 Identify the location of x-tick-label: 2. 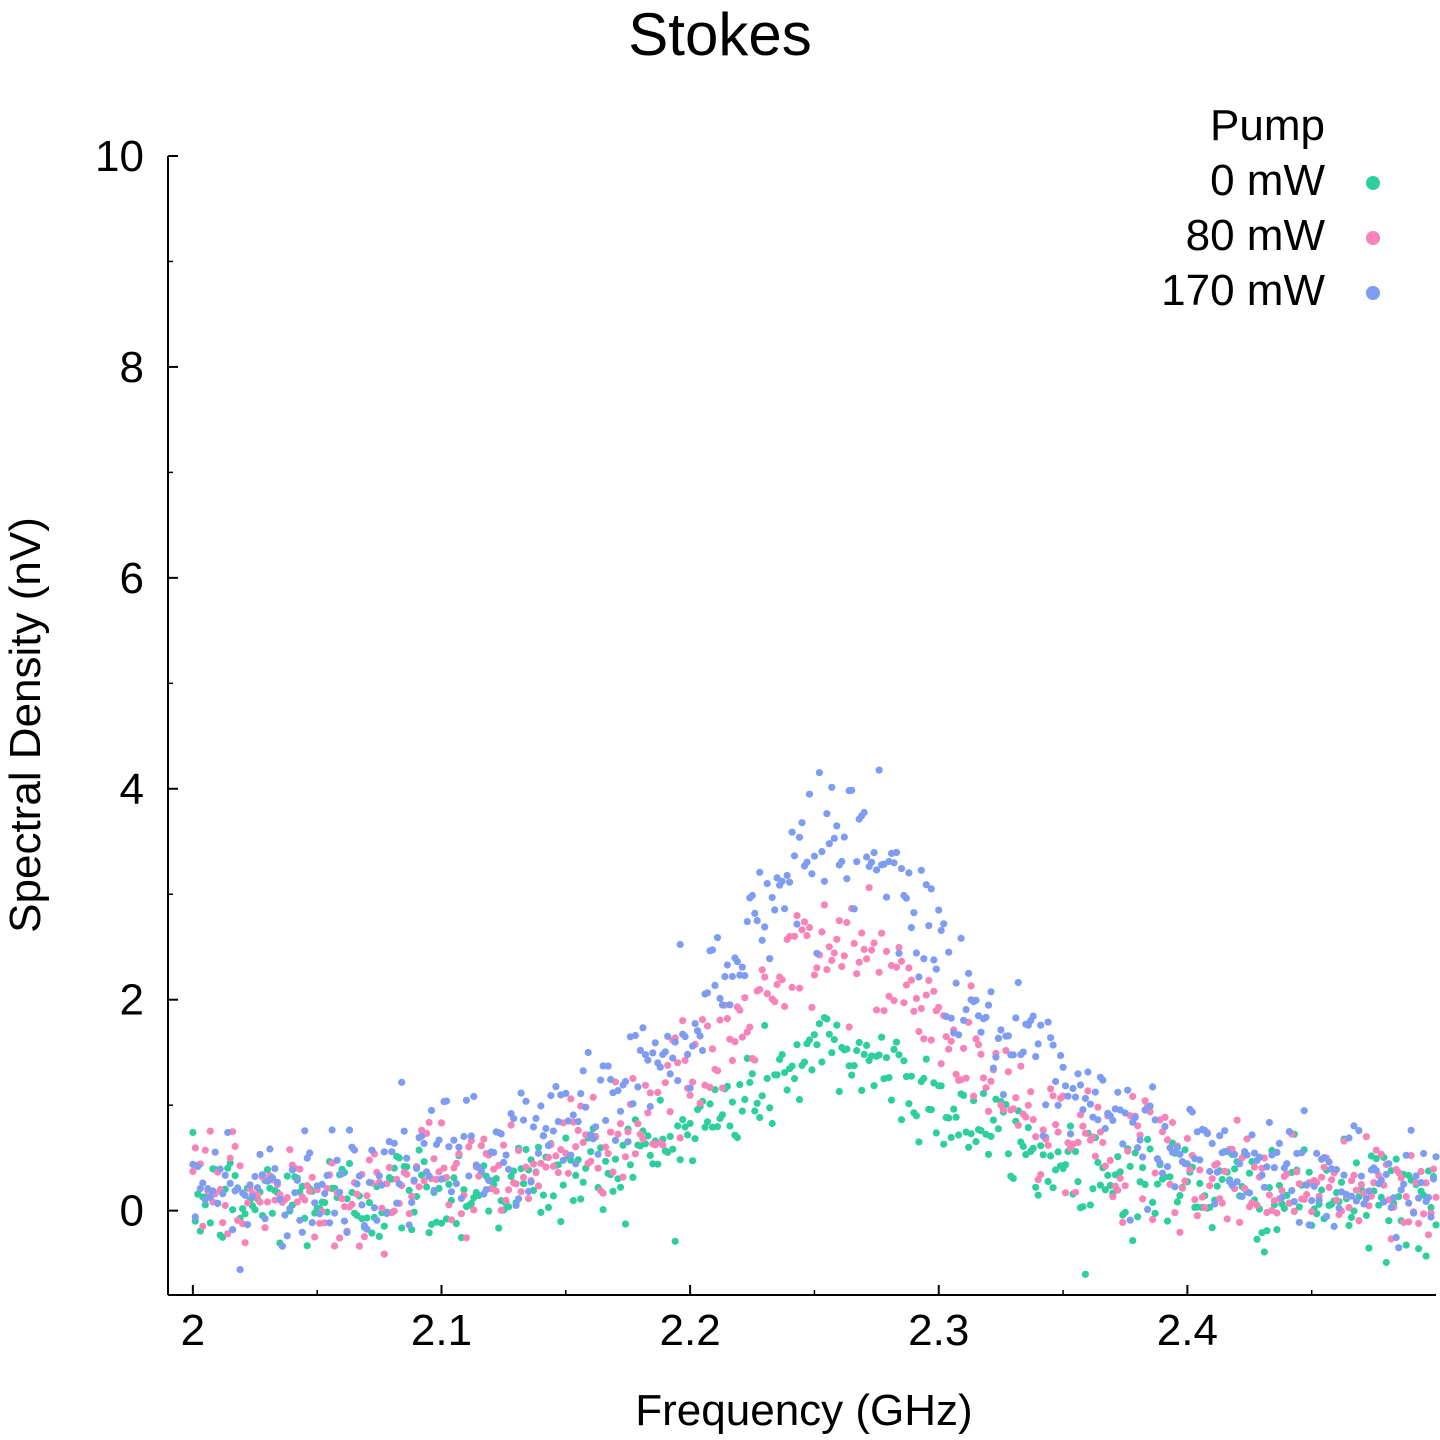
(193, 1330).